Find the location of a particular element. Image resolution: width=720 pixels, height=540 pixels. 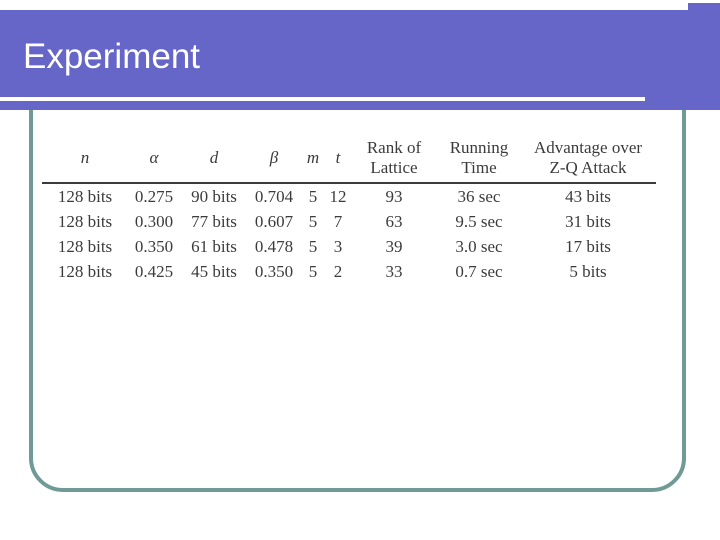

header-advantage: Advantage over Z-Q Attack is located at coordinates (588, 157).